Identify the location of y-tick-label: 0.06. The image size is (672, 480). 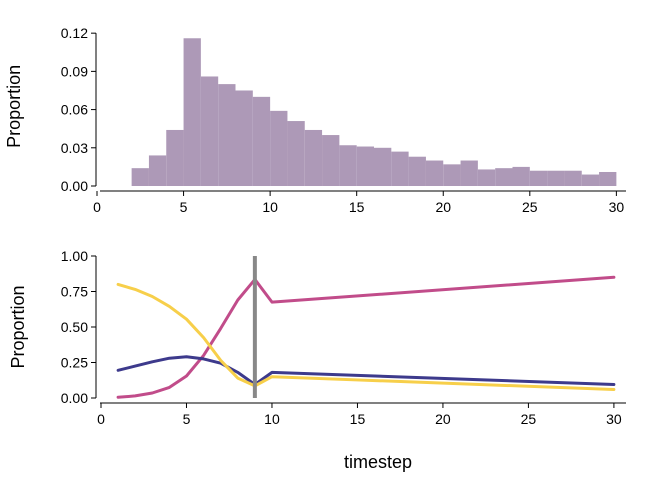
(74, 110).